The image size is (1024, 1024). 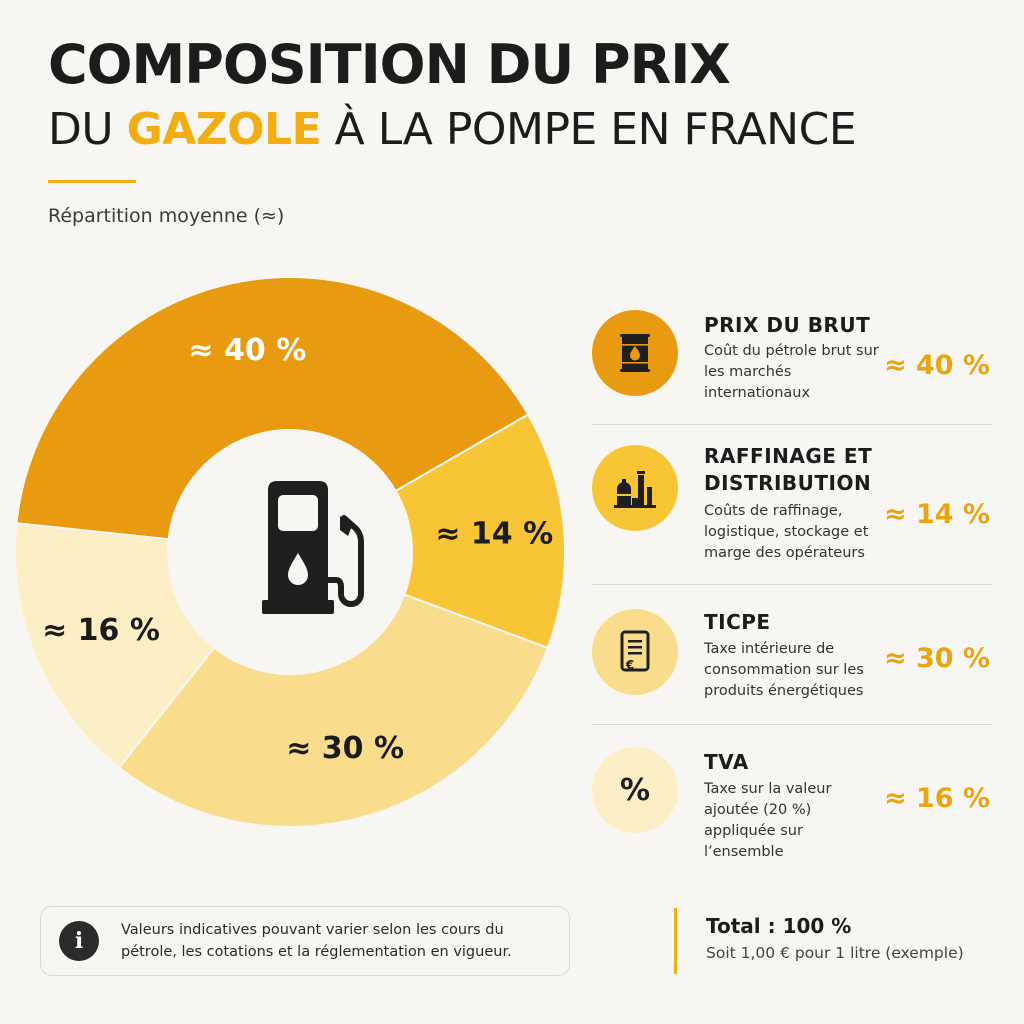 What do you see at coordinates (79, 941) in the screenshot?
I see `info-icon: i` at bounding box center [79, 941].